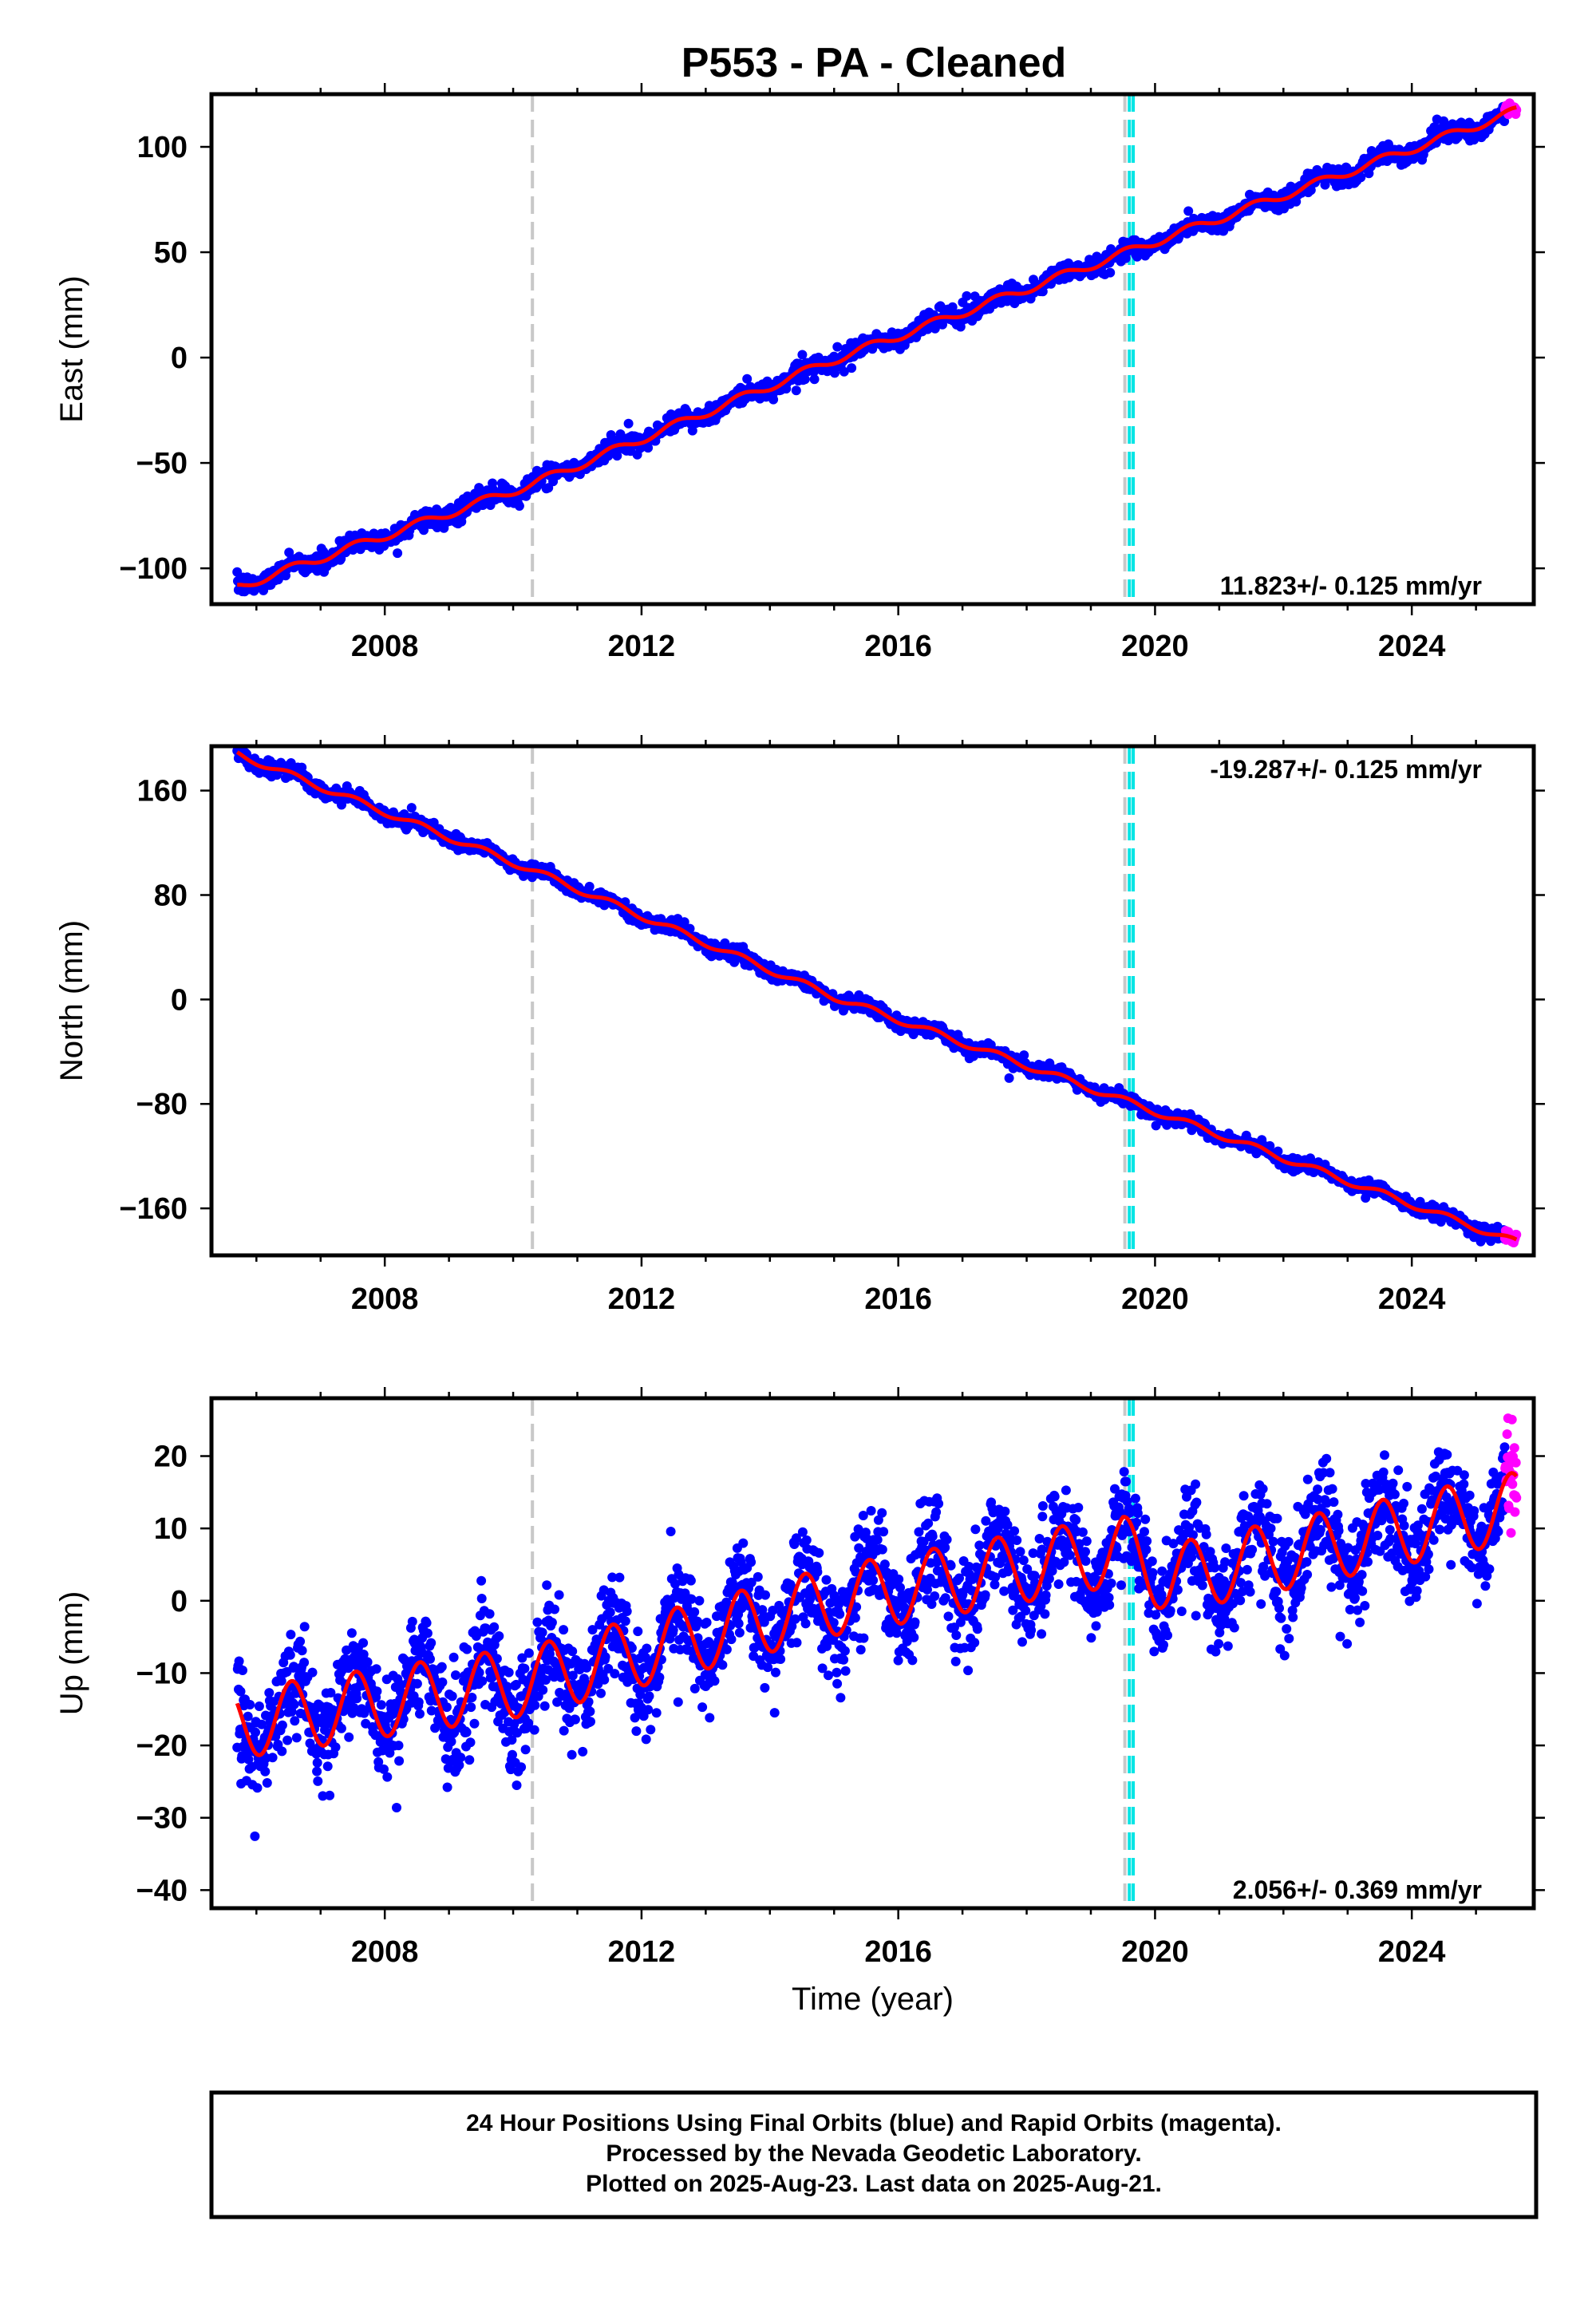 Image resolution: width=1596 pixels, height=2316 pixels. What do you see at coordinates (153, 1209) in the screenshot?
I see `y-tick-label: −160` at bounding box center [153, 1209].